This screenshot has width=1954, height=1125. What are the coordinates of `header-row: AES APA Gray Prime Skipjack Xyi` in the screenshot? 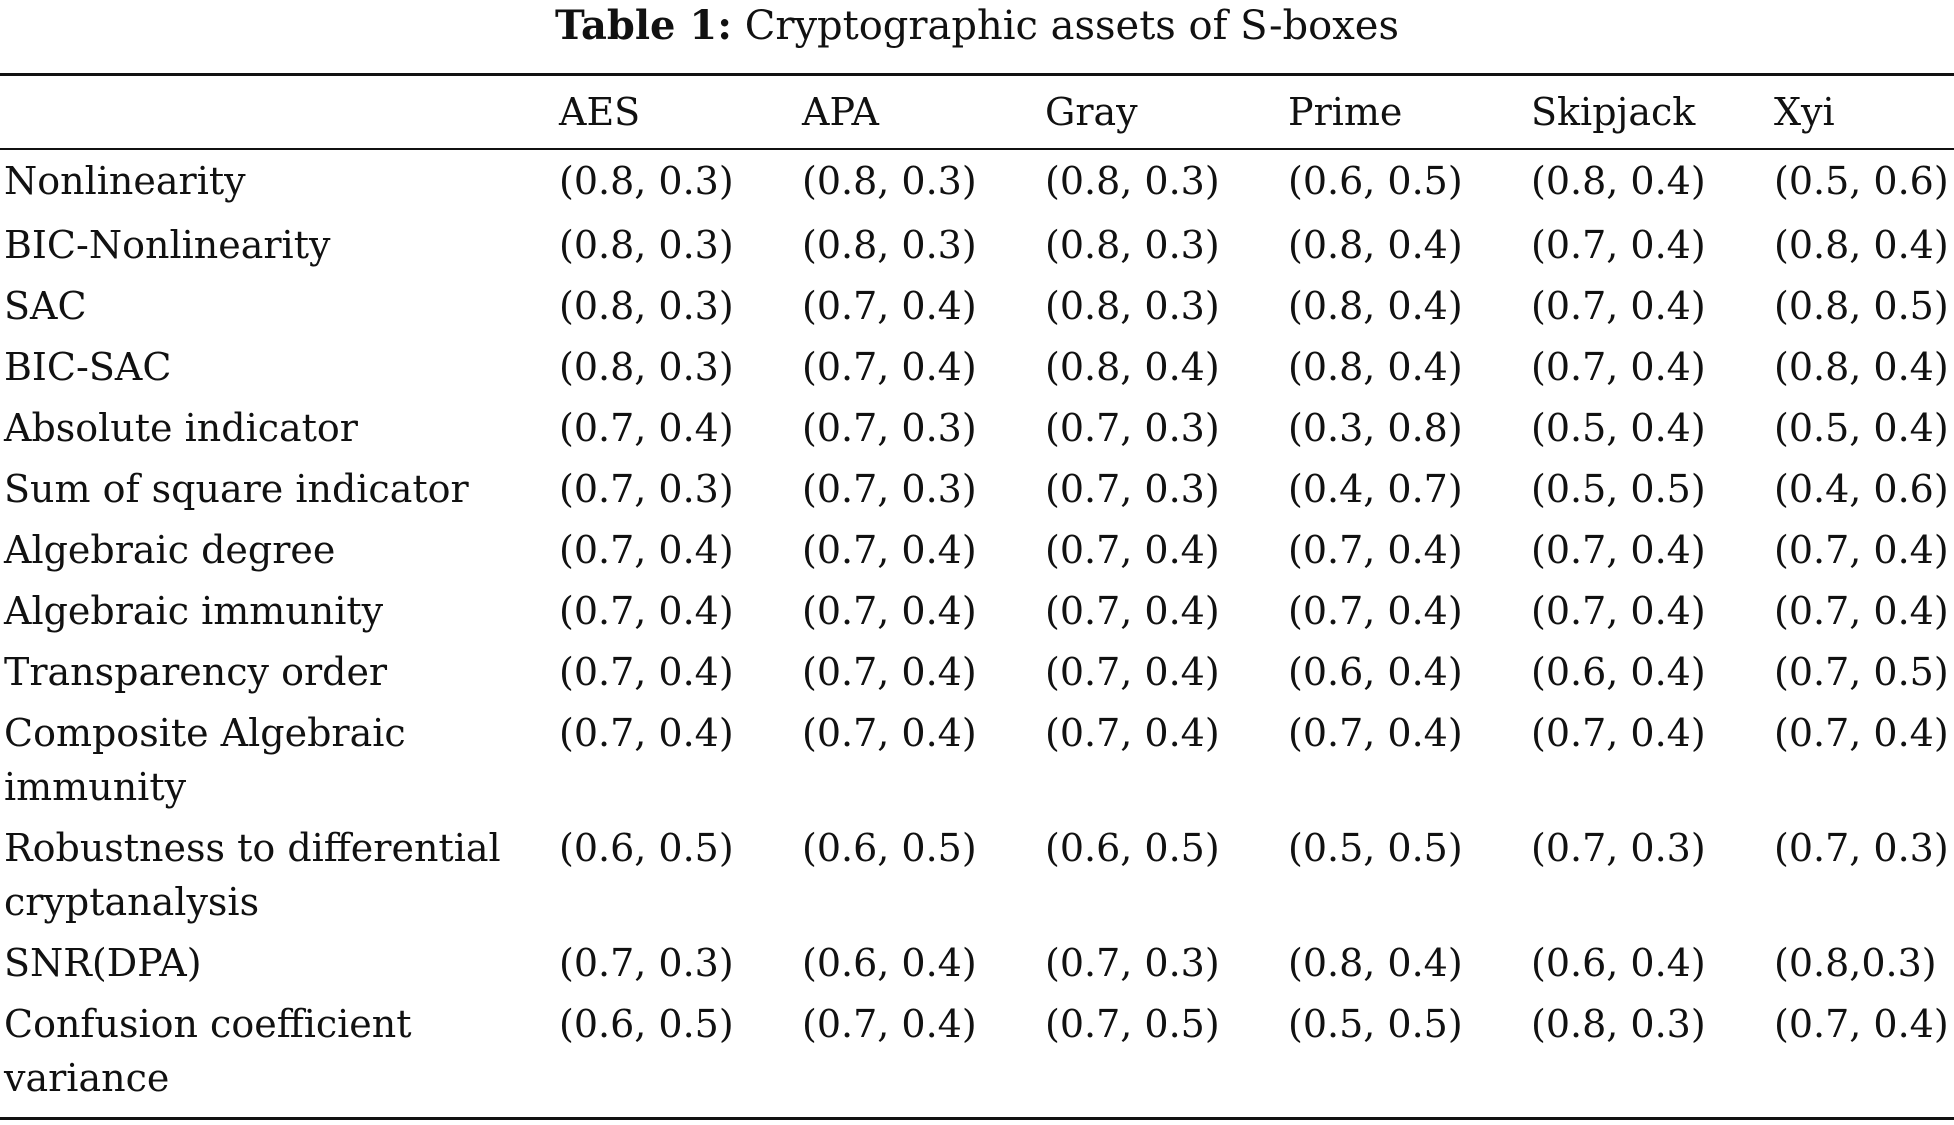 It's located at (977, 112).